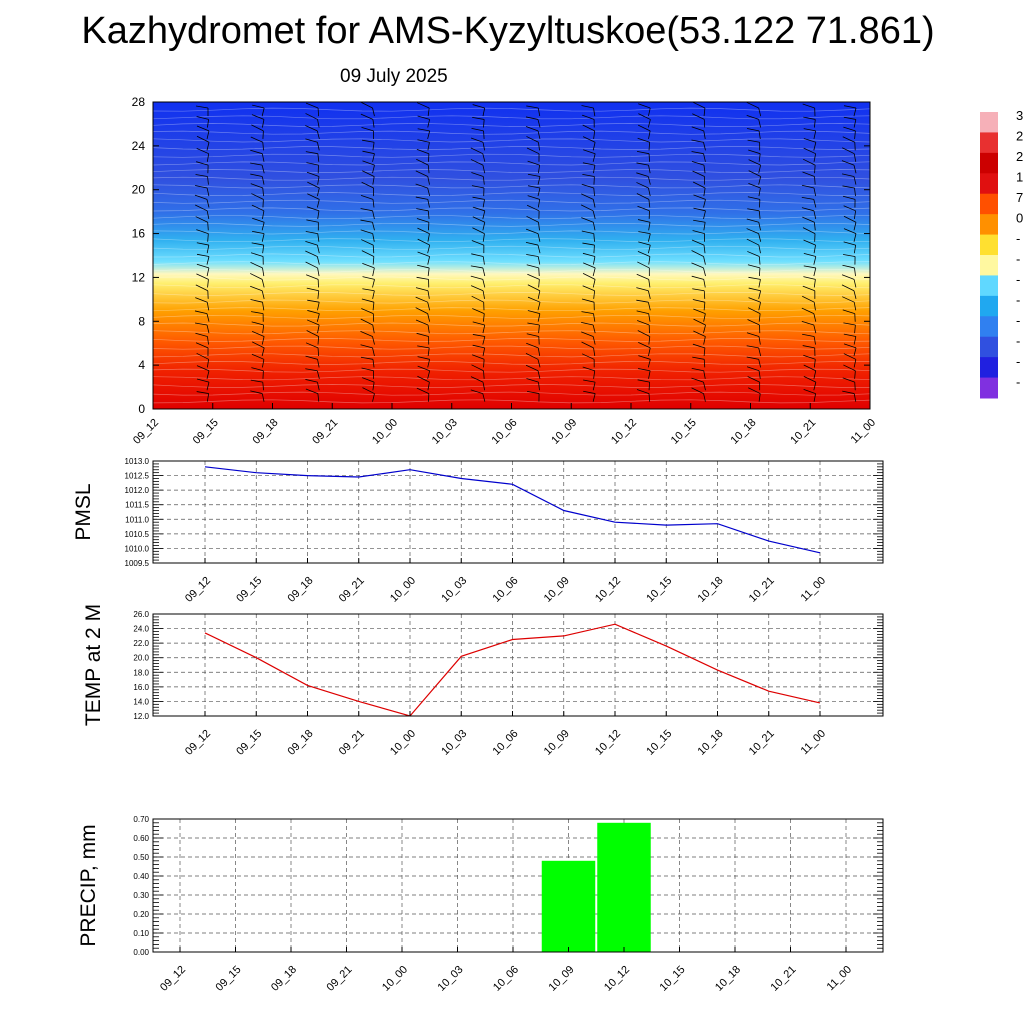  I want to click on y-tick-label: 1012.0, so click(137, 490).